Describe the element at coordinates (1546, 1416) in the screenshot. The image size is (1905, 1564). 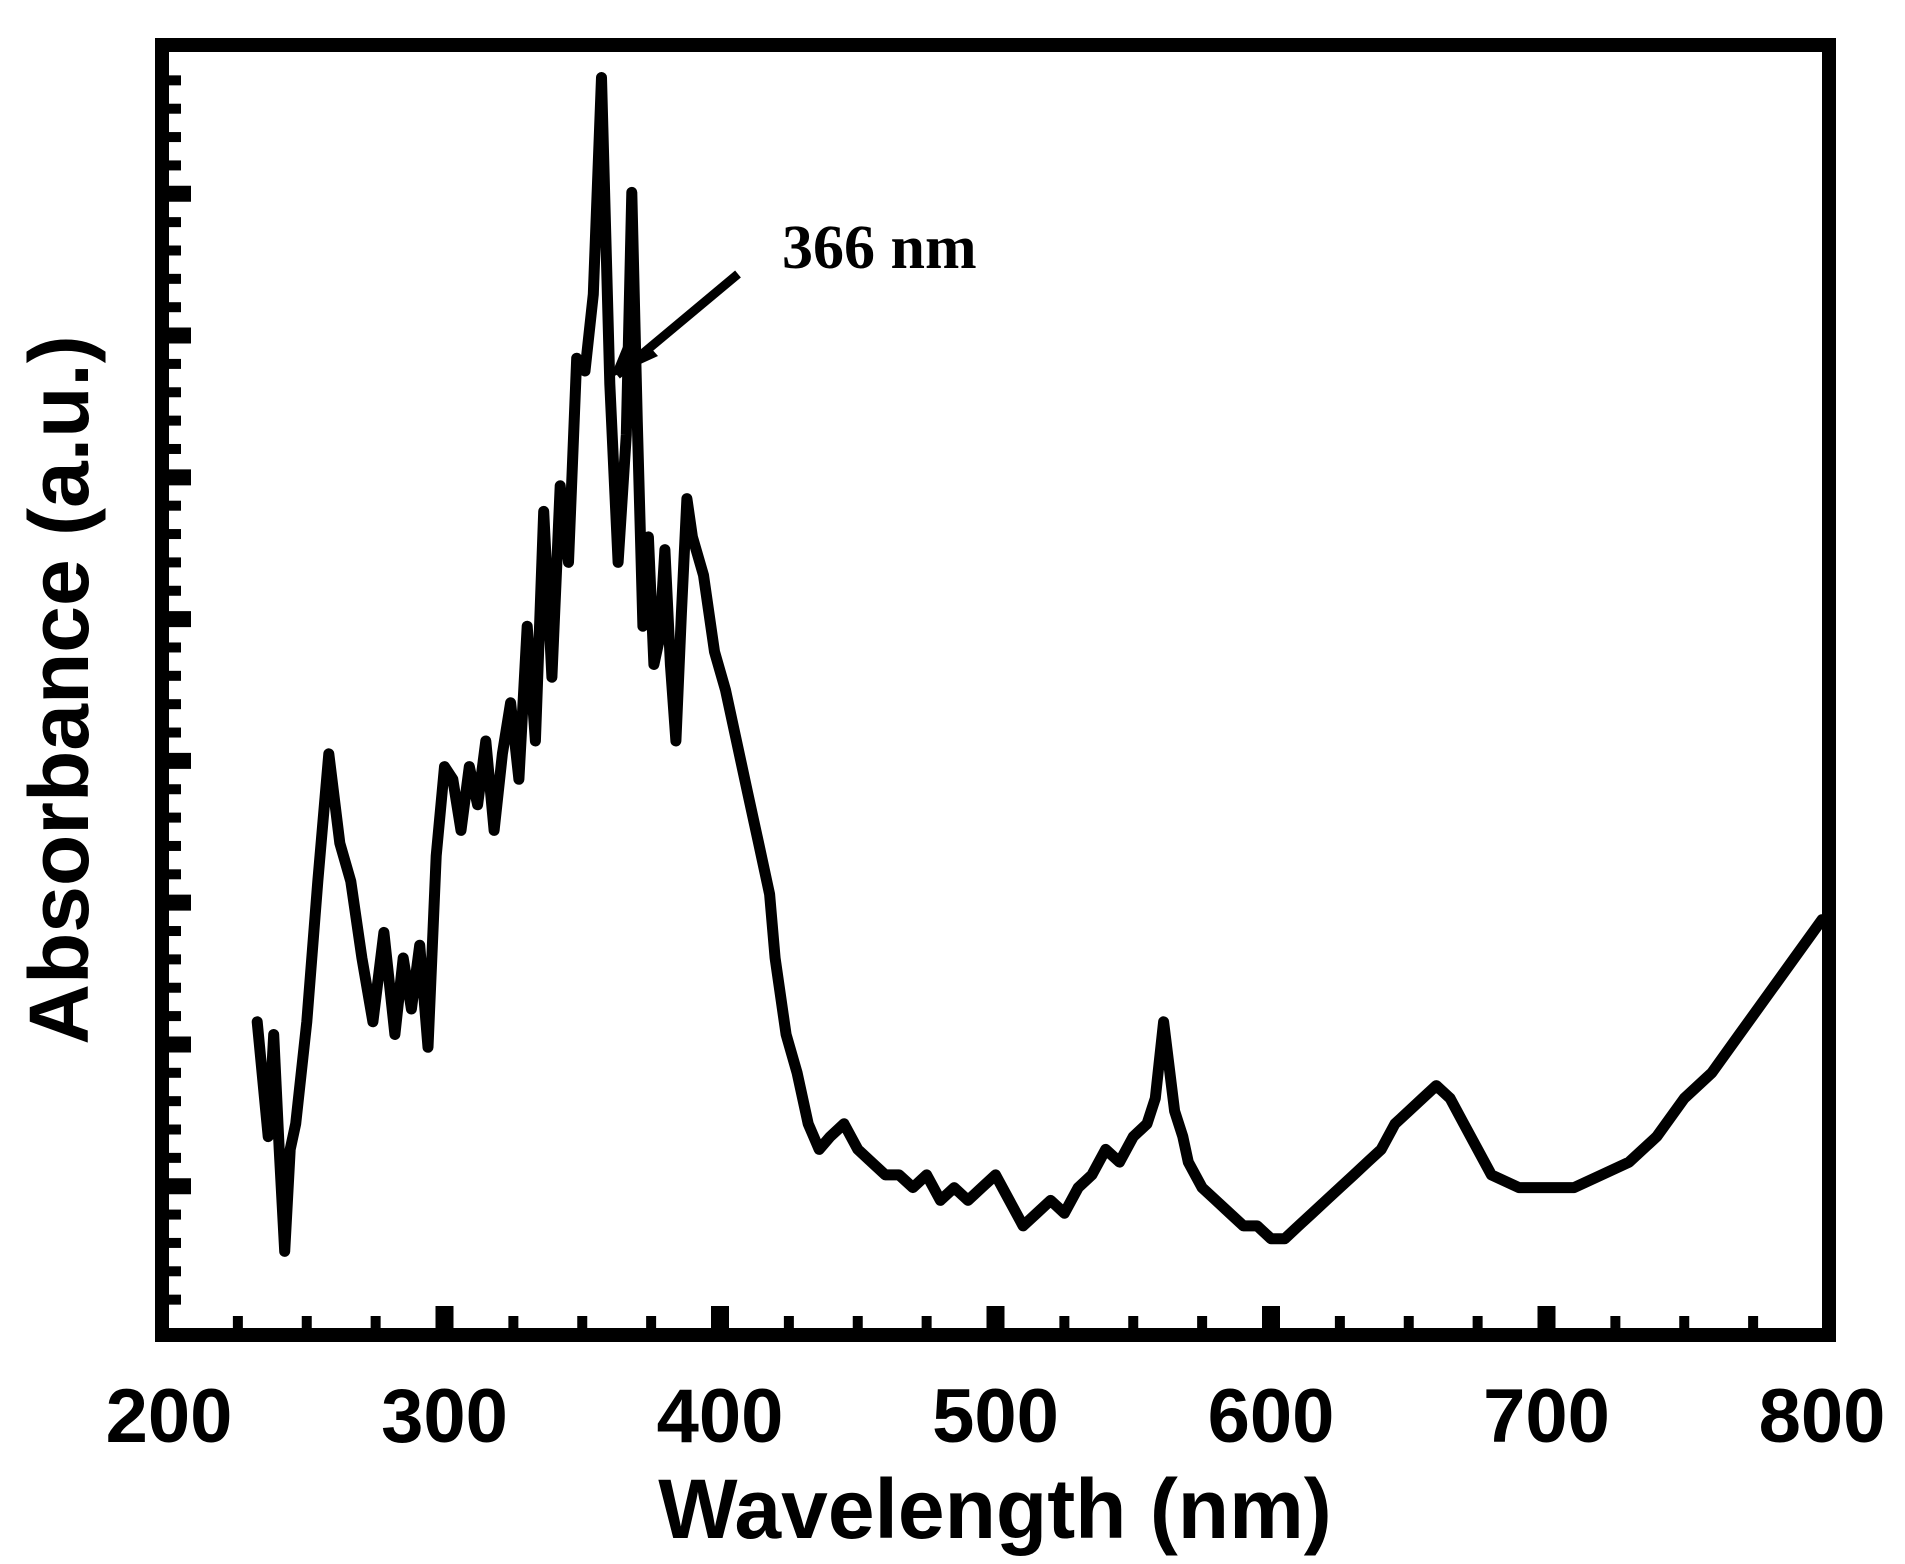
I see `x-tick-label: 700` at that location.